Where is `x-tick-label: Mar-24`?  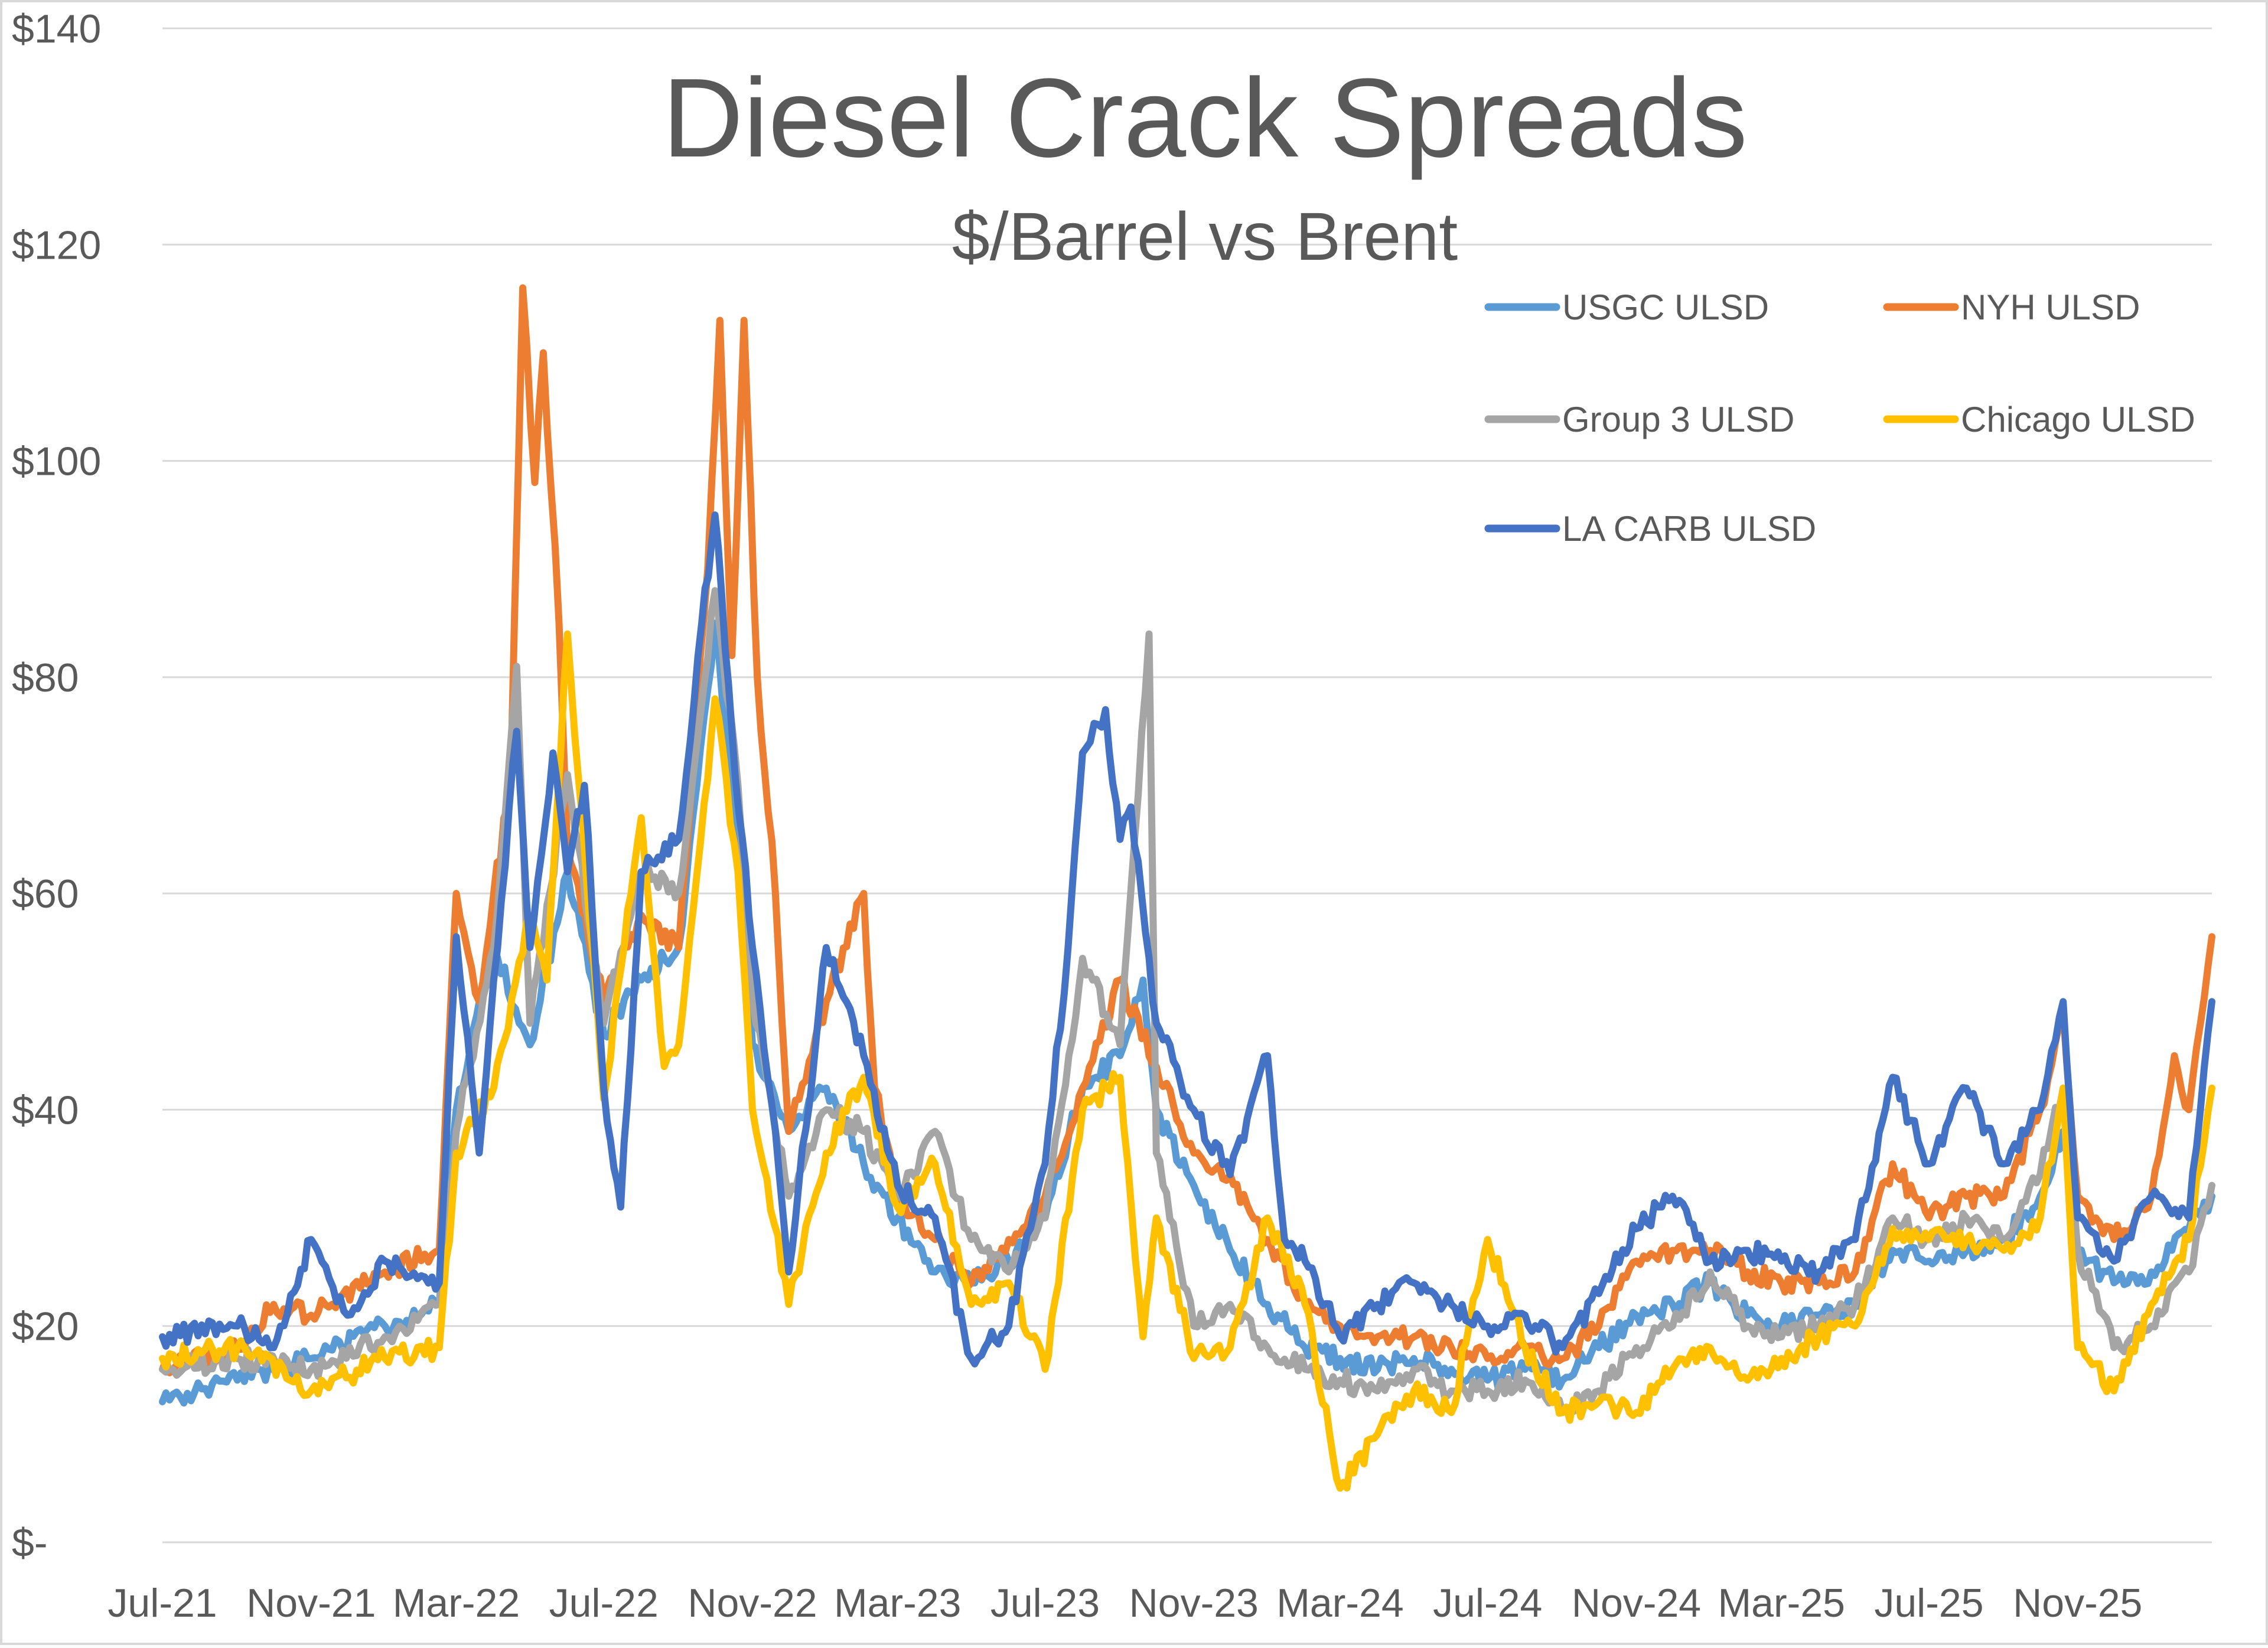
x-tick-label: Mar-24 is located at coordinates (1339, 1603).